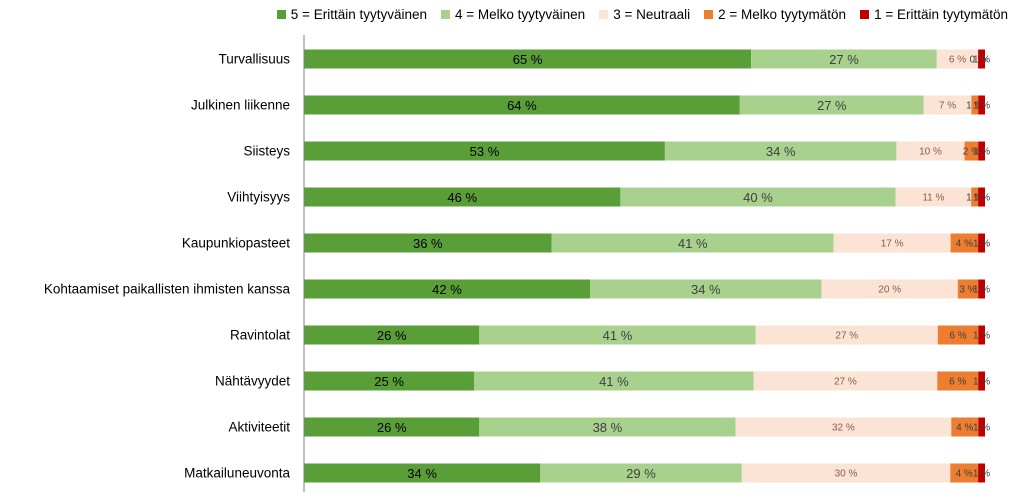 This screenshot has height=497, width=1024. I want to click on category-label: Nähtävyydet, so click(252, 381).